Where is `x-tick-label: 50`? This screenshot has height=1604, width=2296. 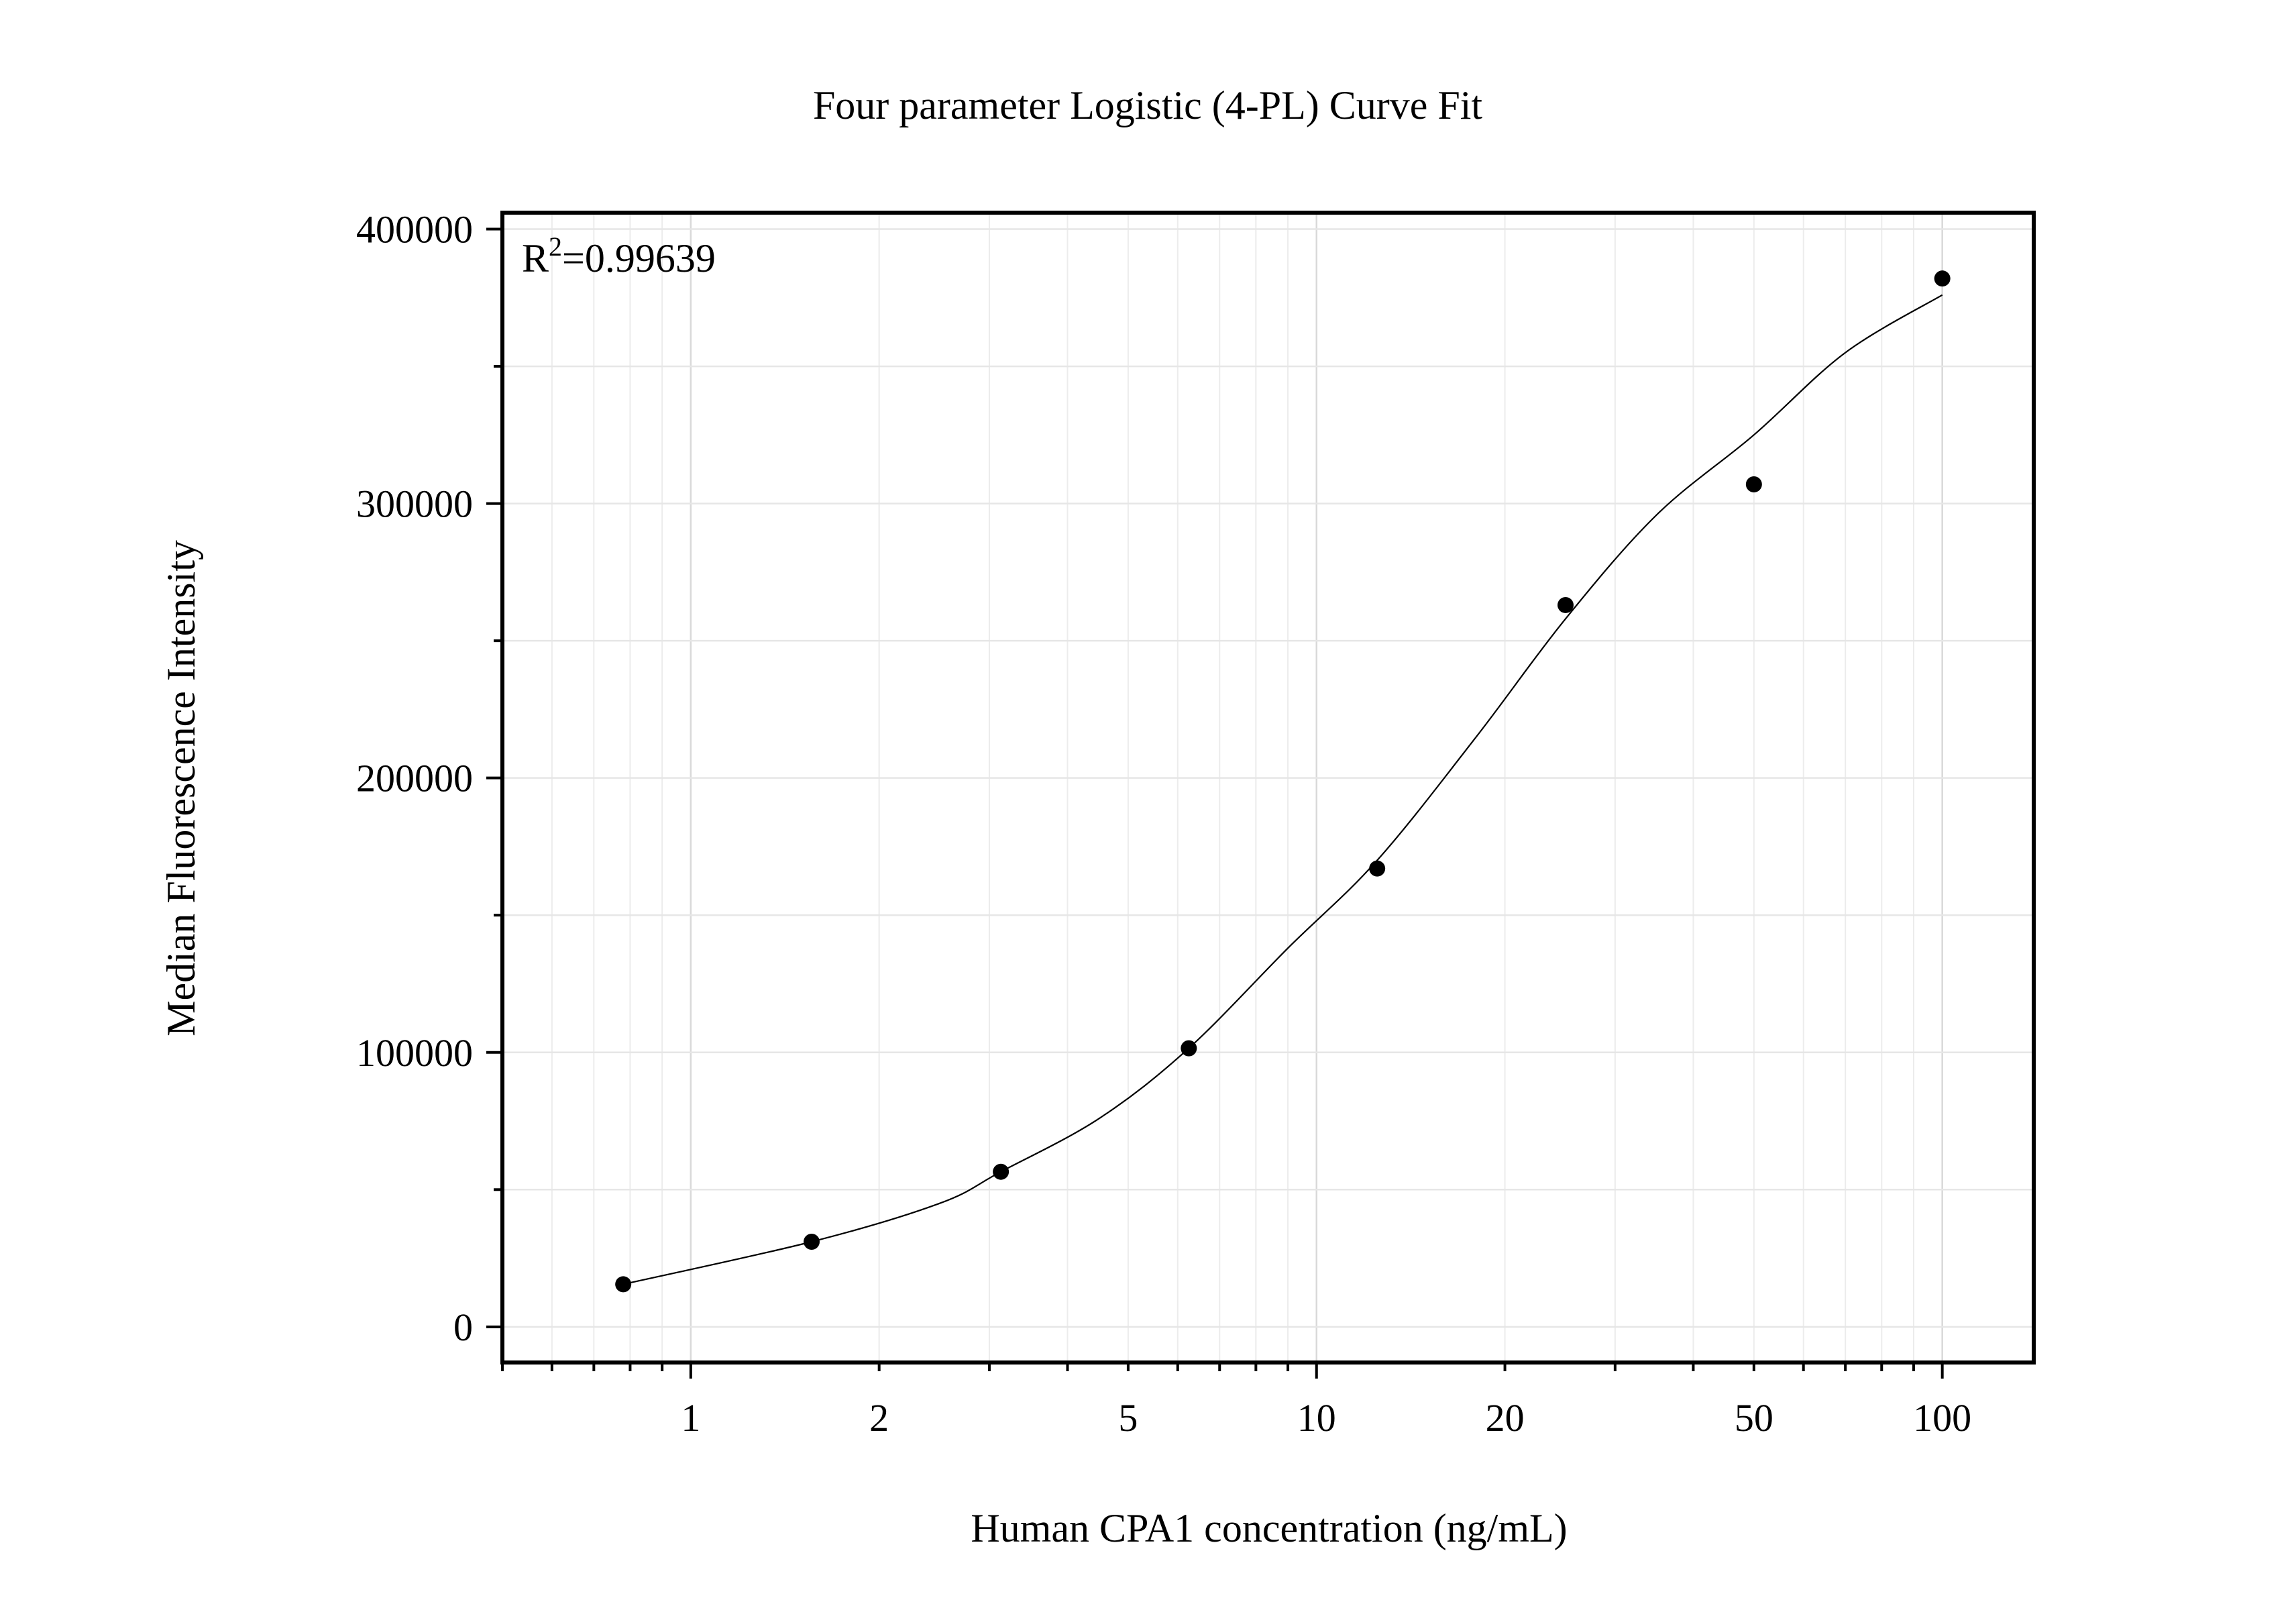 x-tick-label: 50 is located at coordinates (1754, 1418).